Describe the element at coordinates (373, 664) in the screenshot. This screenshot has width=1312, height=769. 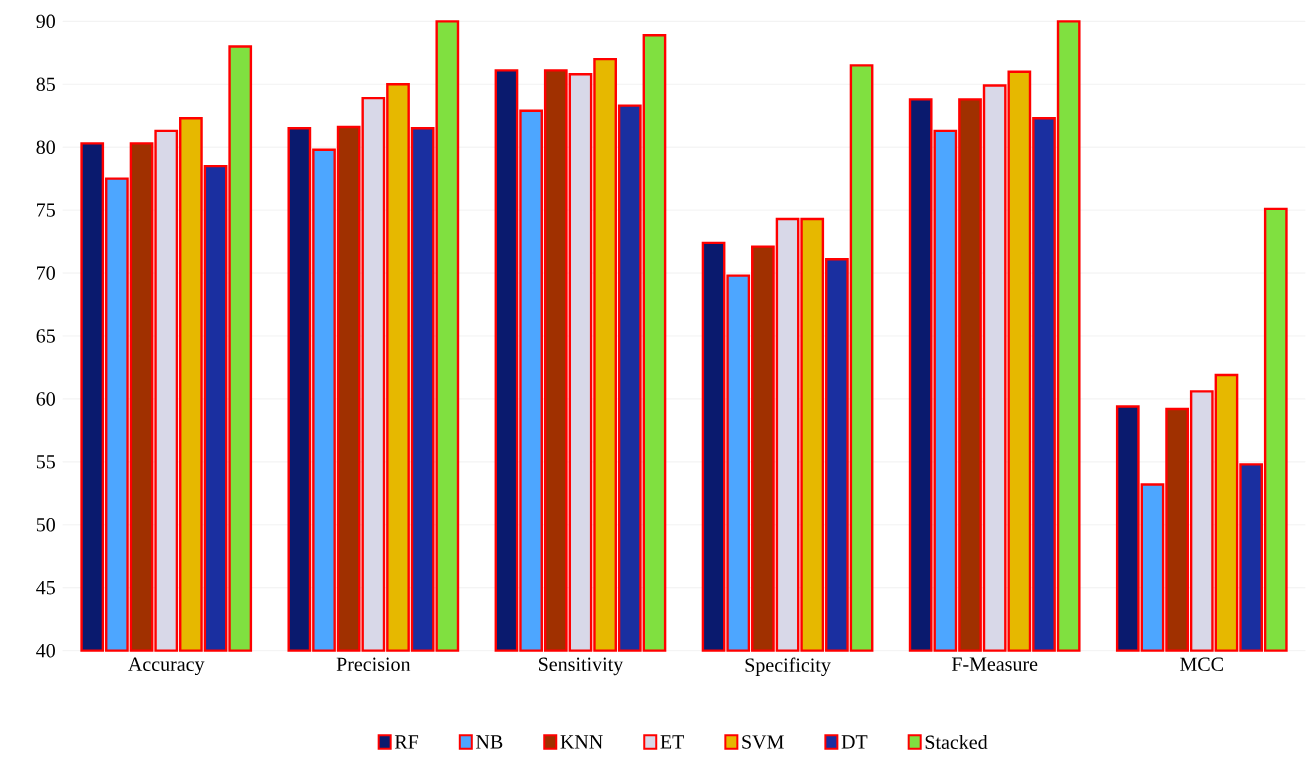
I see `x-tick-label: Precision` at that location.